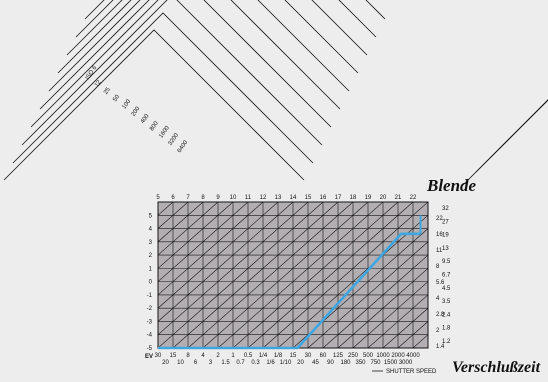  Describe the element at coordinates (255, 363) in the screenshot. I see `bottom-tick-label-2: 0.3` at that location.